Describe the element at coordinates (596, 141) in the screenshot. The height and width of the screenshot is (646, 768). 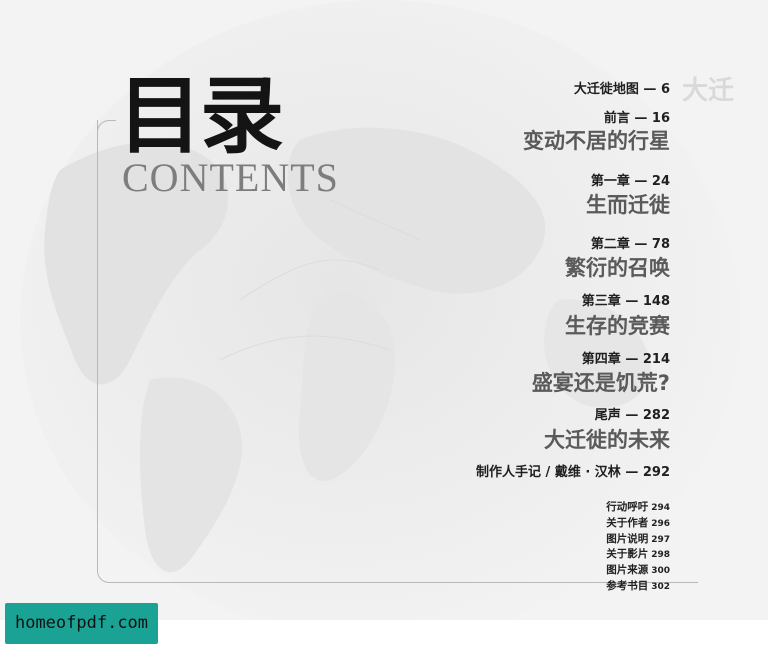
I see `toc-title-preface: 变动不居的行星` at that location.